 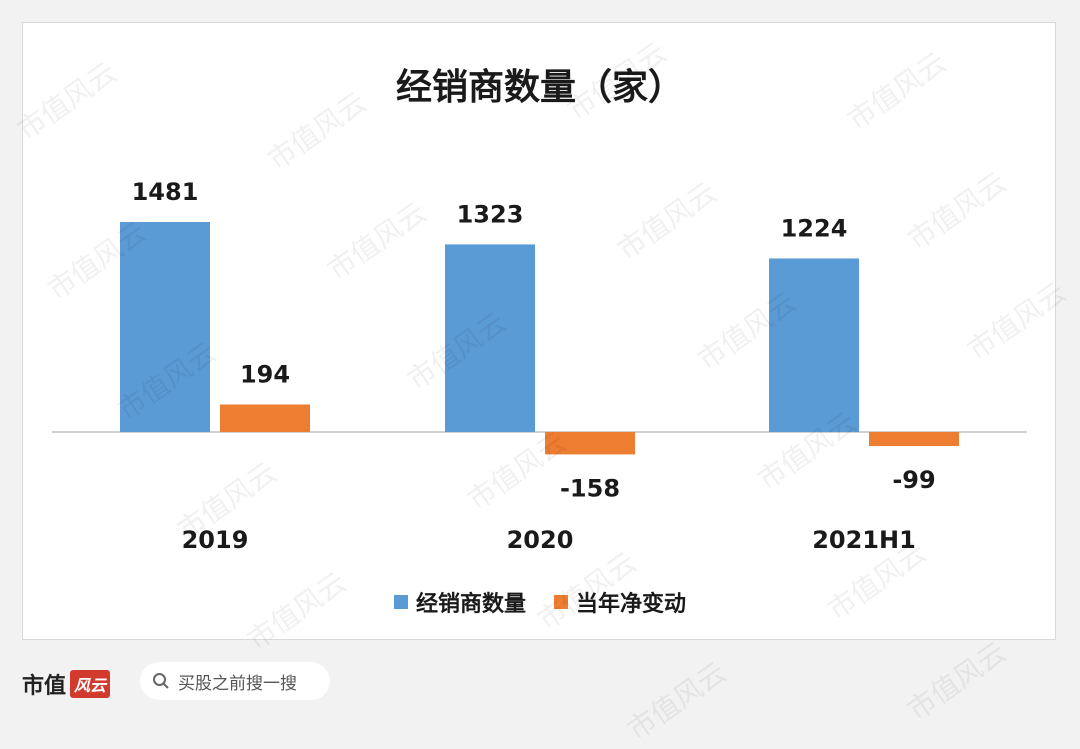 What do you see at coordinates (590, 488) in the screenshot?
I see `data-label: -158` at bounding box center [590, 488].